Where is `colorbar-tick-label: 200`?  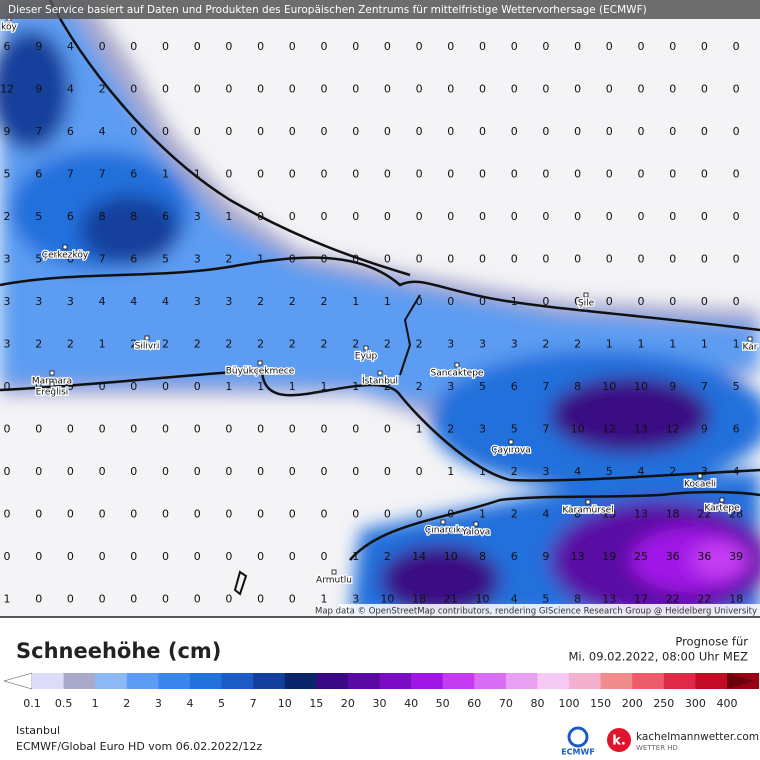 colorbar-tick-label: 200 is located at coordinates (632, 703).